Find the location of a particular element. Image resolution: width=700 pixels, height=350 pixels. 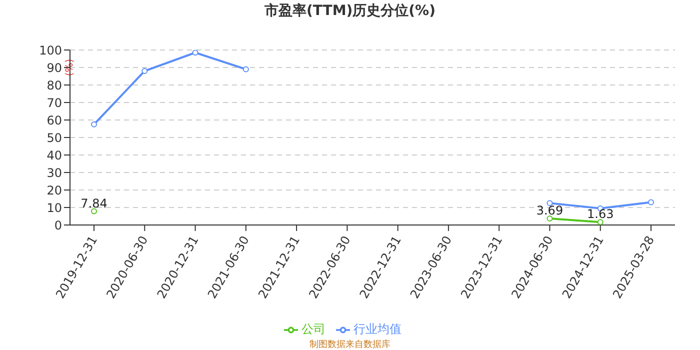

y-tick-label: 100 is located at coordinates (50, 50).